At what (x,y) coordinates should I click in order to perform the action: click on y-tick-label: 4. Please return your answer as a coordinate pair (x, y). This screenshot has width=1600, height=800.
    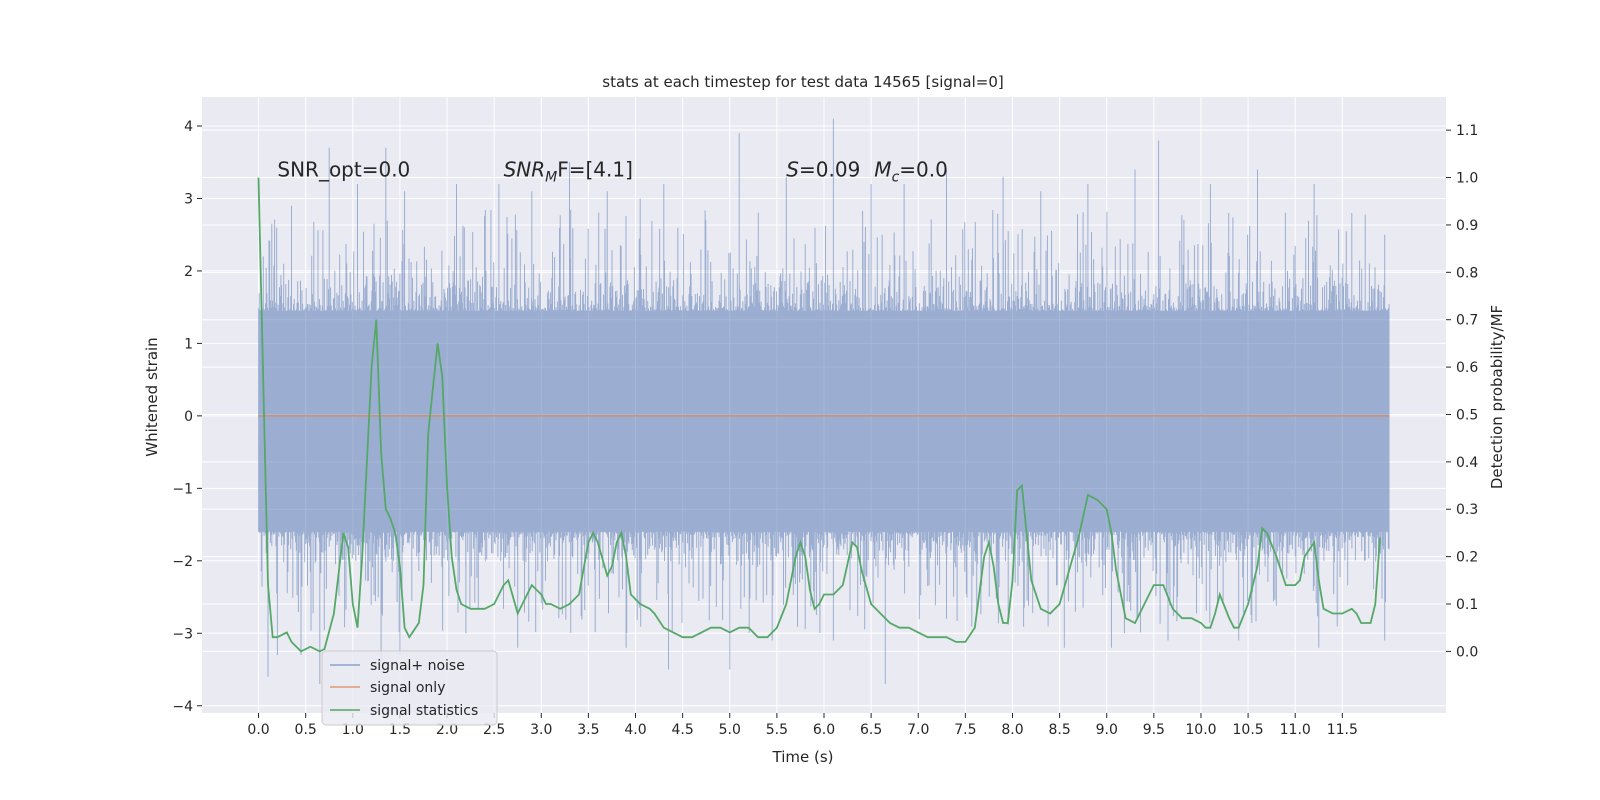
    Looking at the image, I should click on (188, 127).